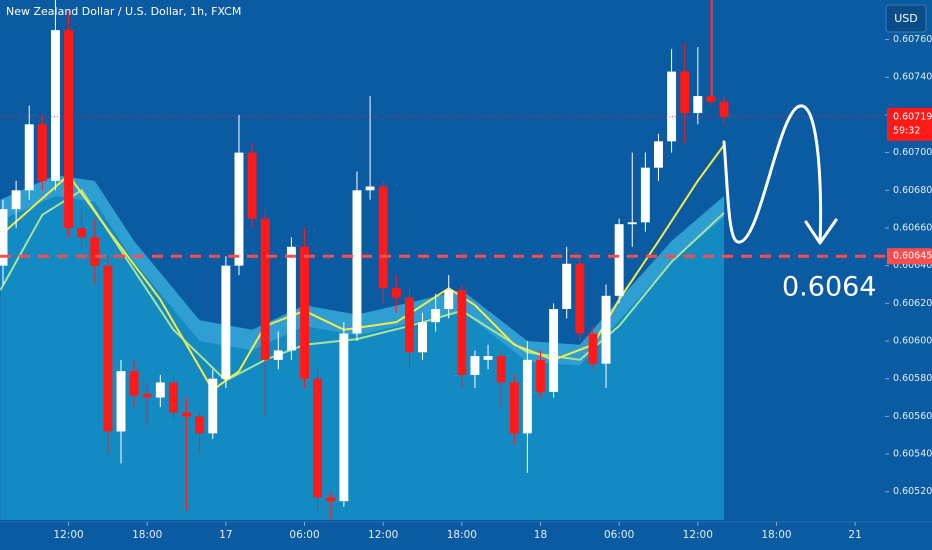 Image resolution: width=932 pixels, height=550 pixels. What do you see at coordinates (912, 416) in the screenshot?
I see `y-tick-label: 0.60560` at bounding box center [912, 416].